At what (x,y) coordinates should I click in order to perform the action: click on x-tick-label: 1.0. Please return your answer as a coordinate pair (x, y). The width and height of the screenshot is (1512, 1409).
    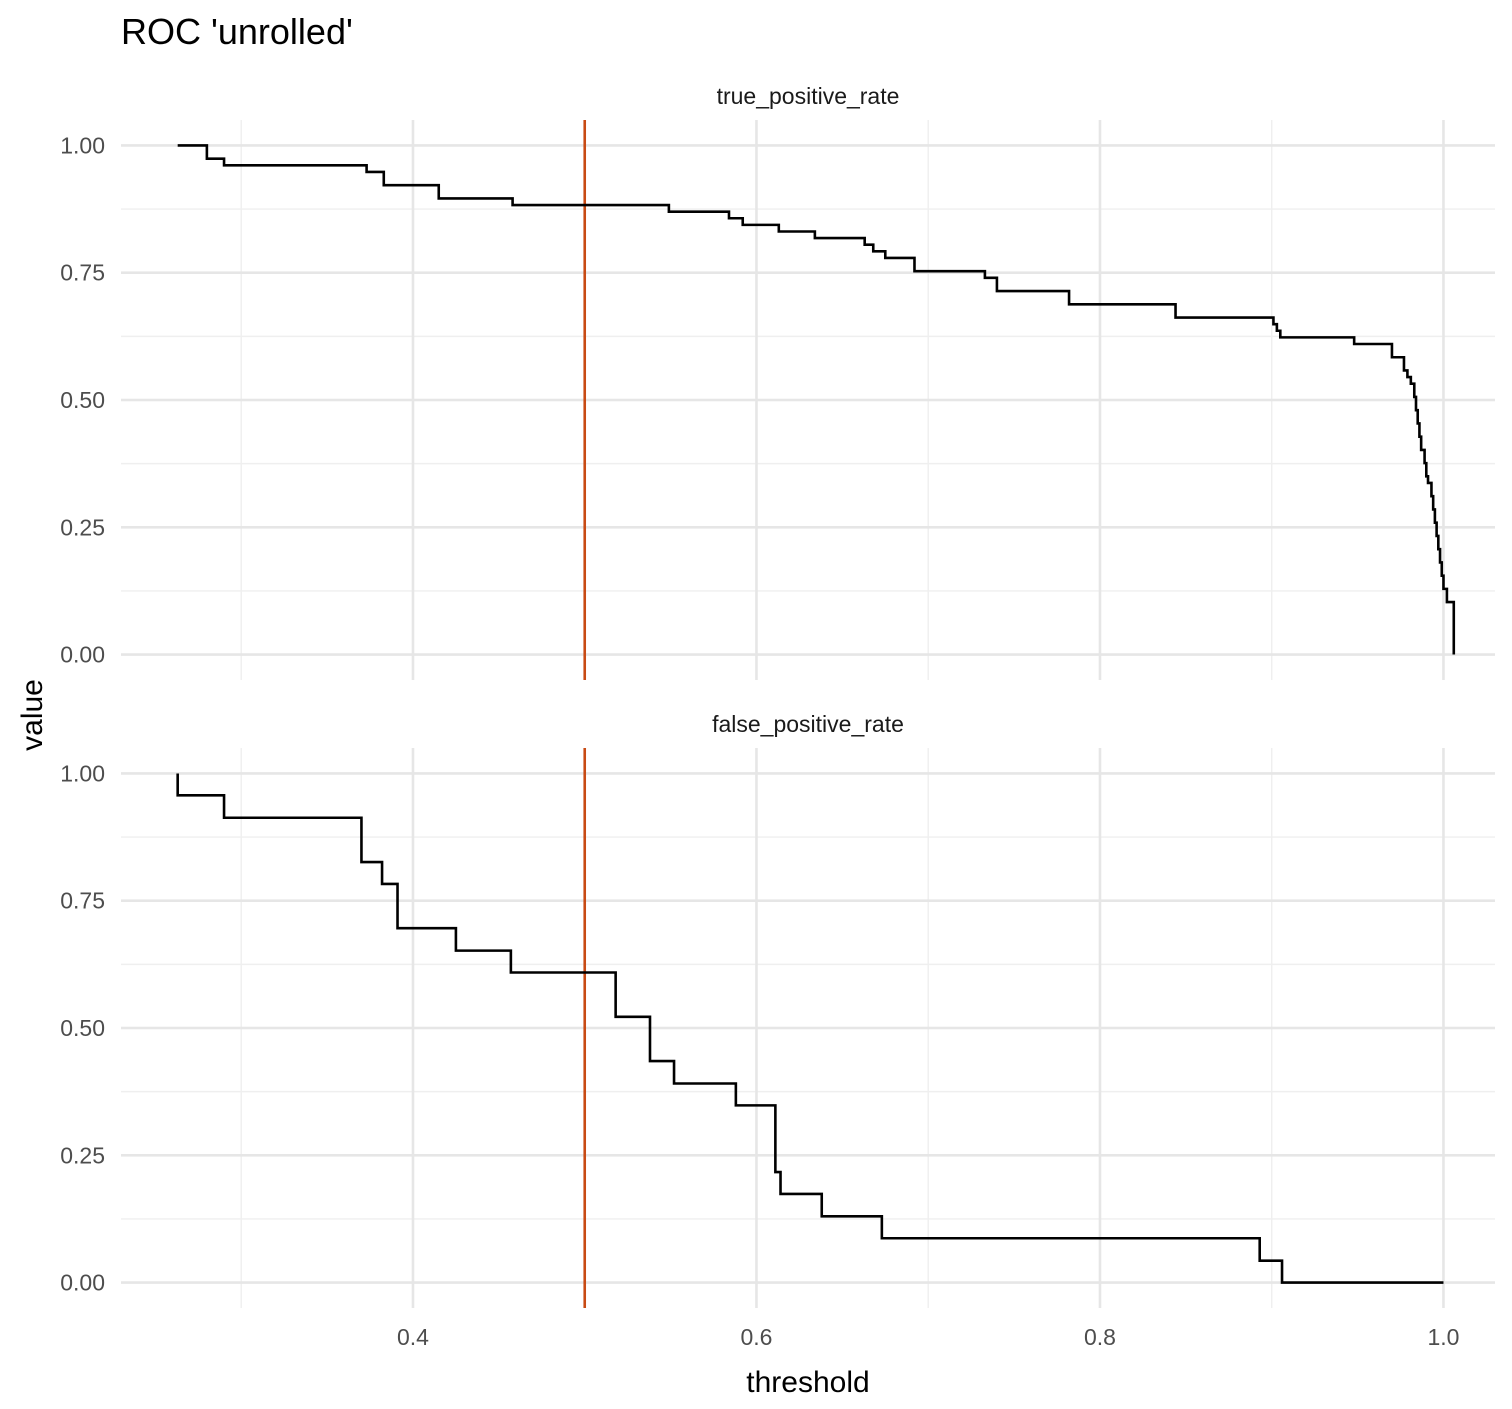
    Looking at the image, I should click on (1443, 1337).